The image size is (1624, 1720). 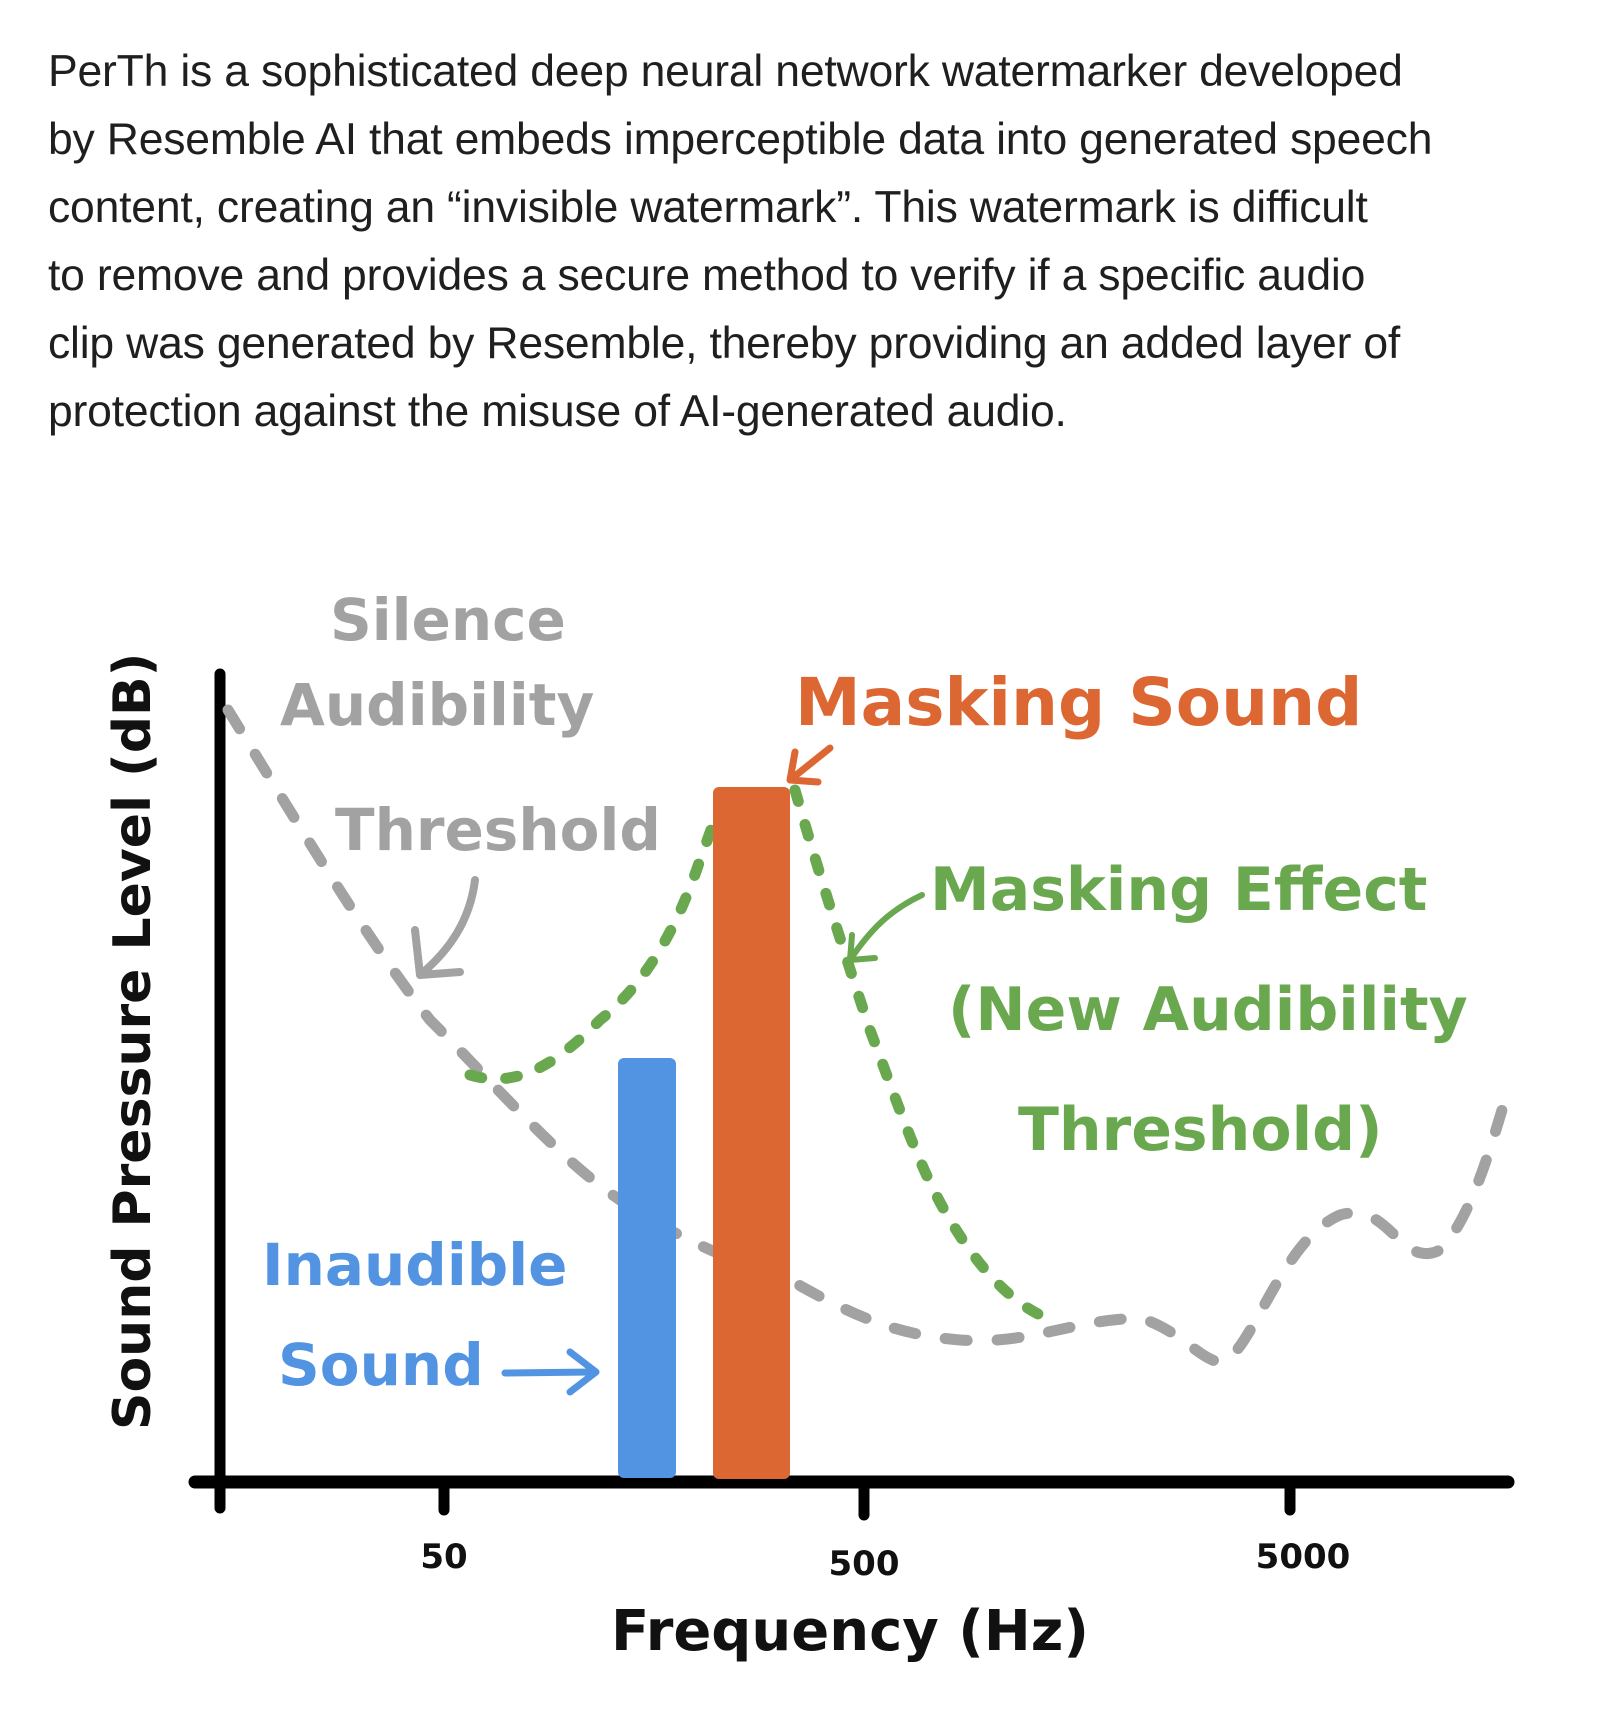 What do you see at coordinates (1078, 702) in the screenshot?
I see `masking-sound-label: Masking Sound` at bounding box center [1078, 702].